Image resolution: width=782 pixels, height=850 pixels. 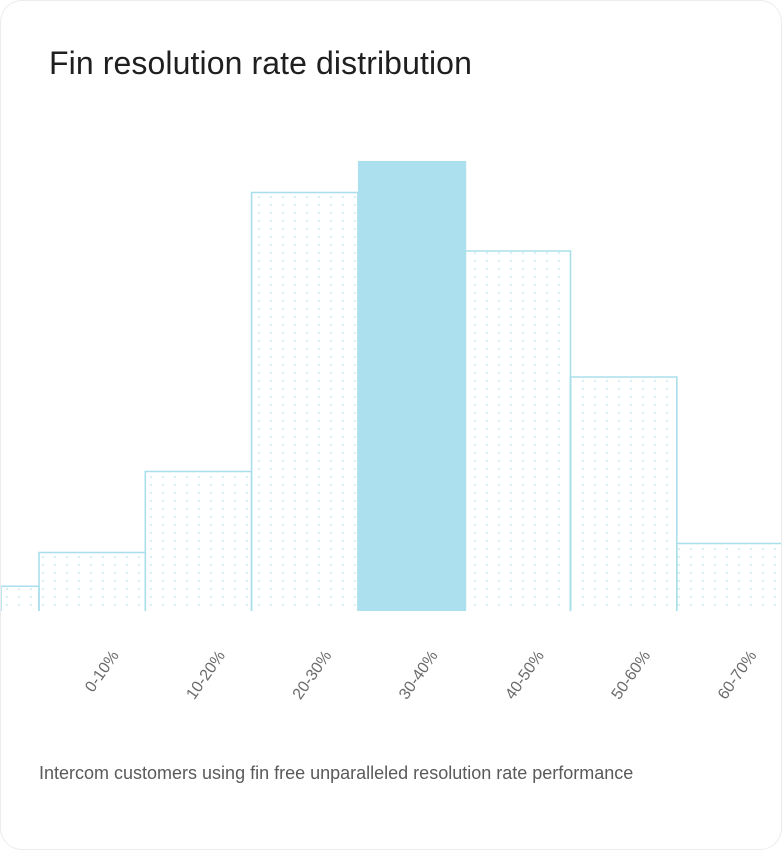 I want to click on bar-partial-leading-dots, so click(x=20, y=598).